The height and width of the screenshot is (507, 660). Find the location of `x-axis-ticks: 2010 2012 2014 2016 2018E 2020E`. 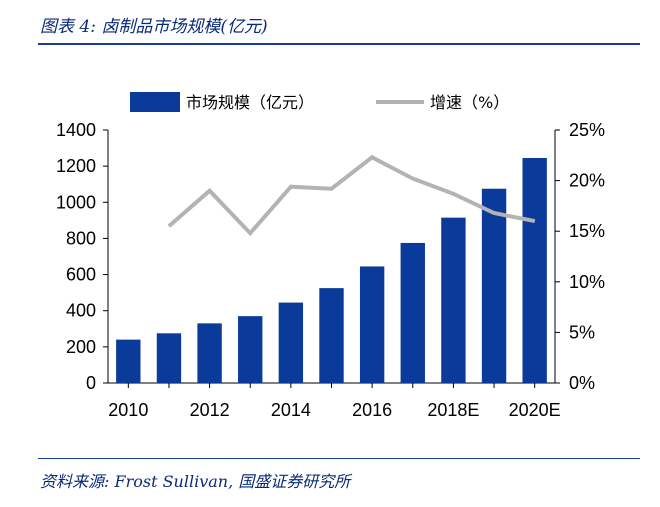

x-axis-ticks: 2010 2012 2014 2016 2018E 2020E is located at coordinates (334, 401).